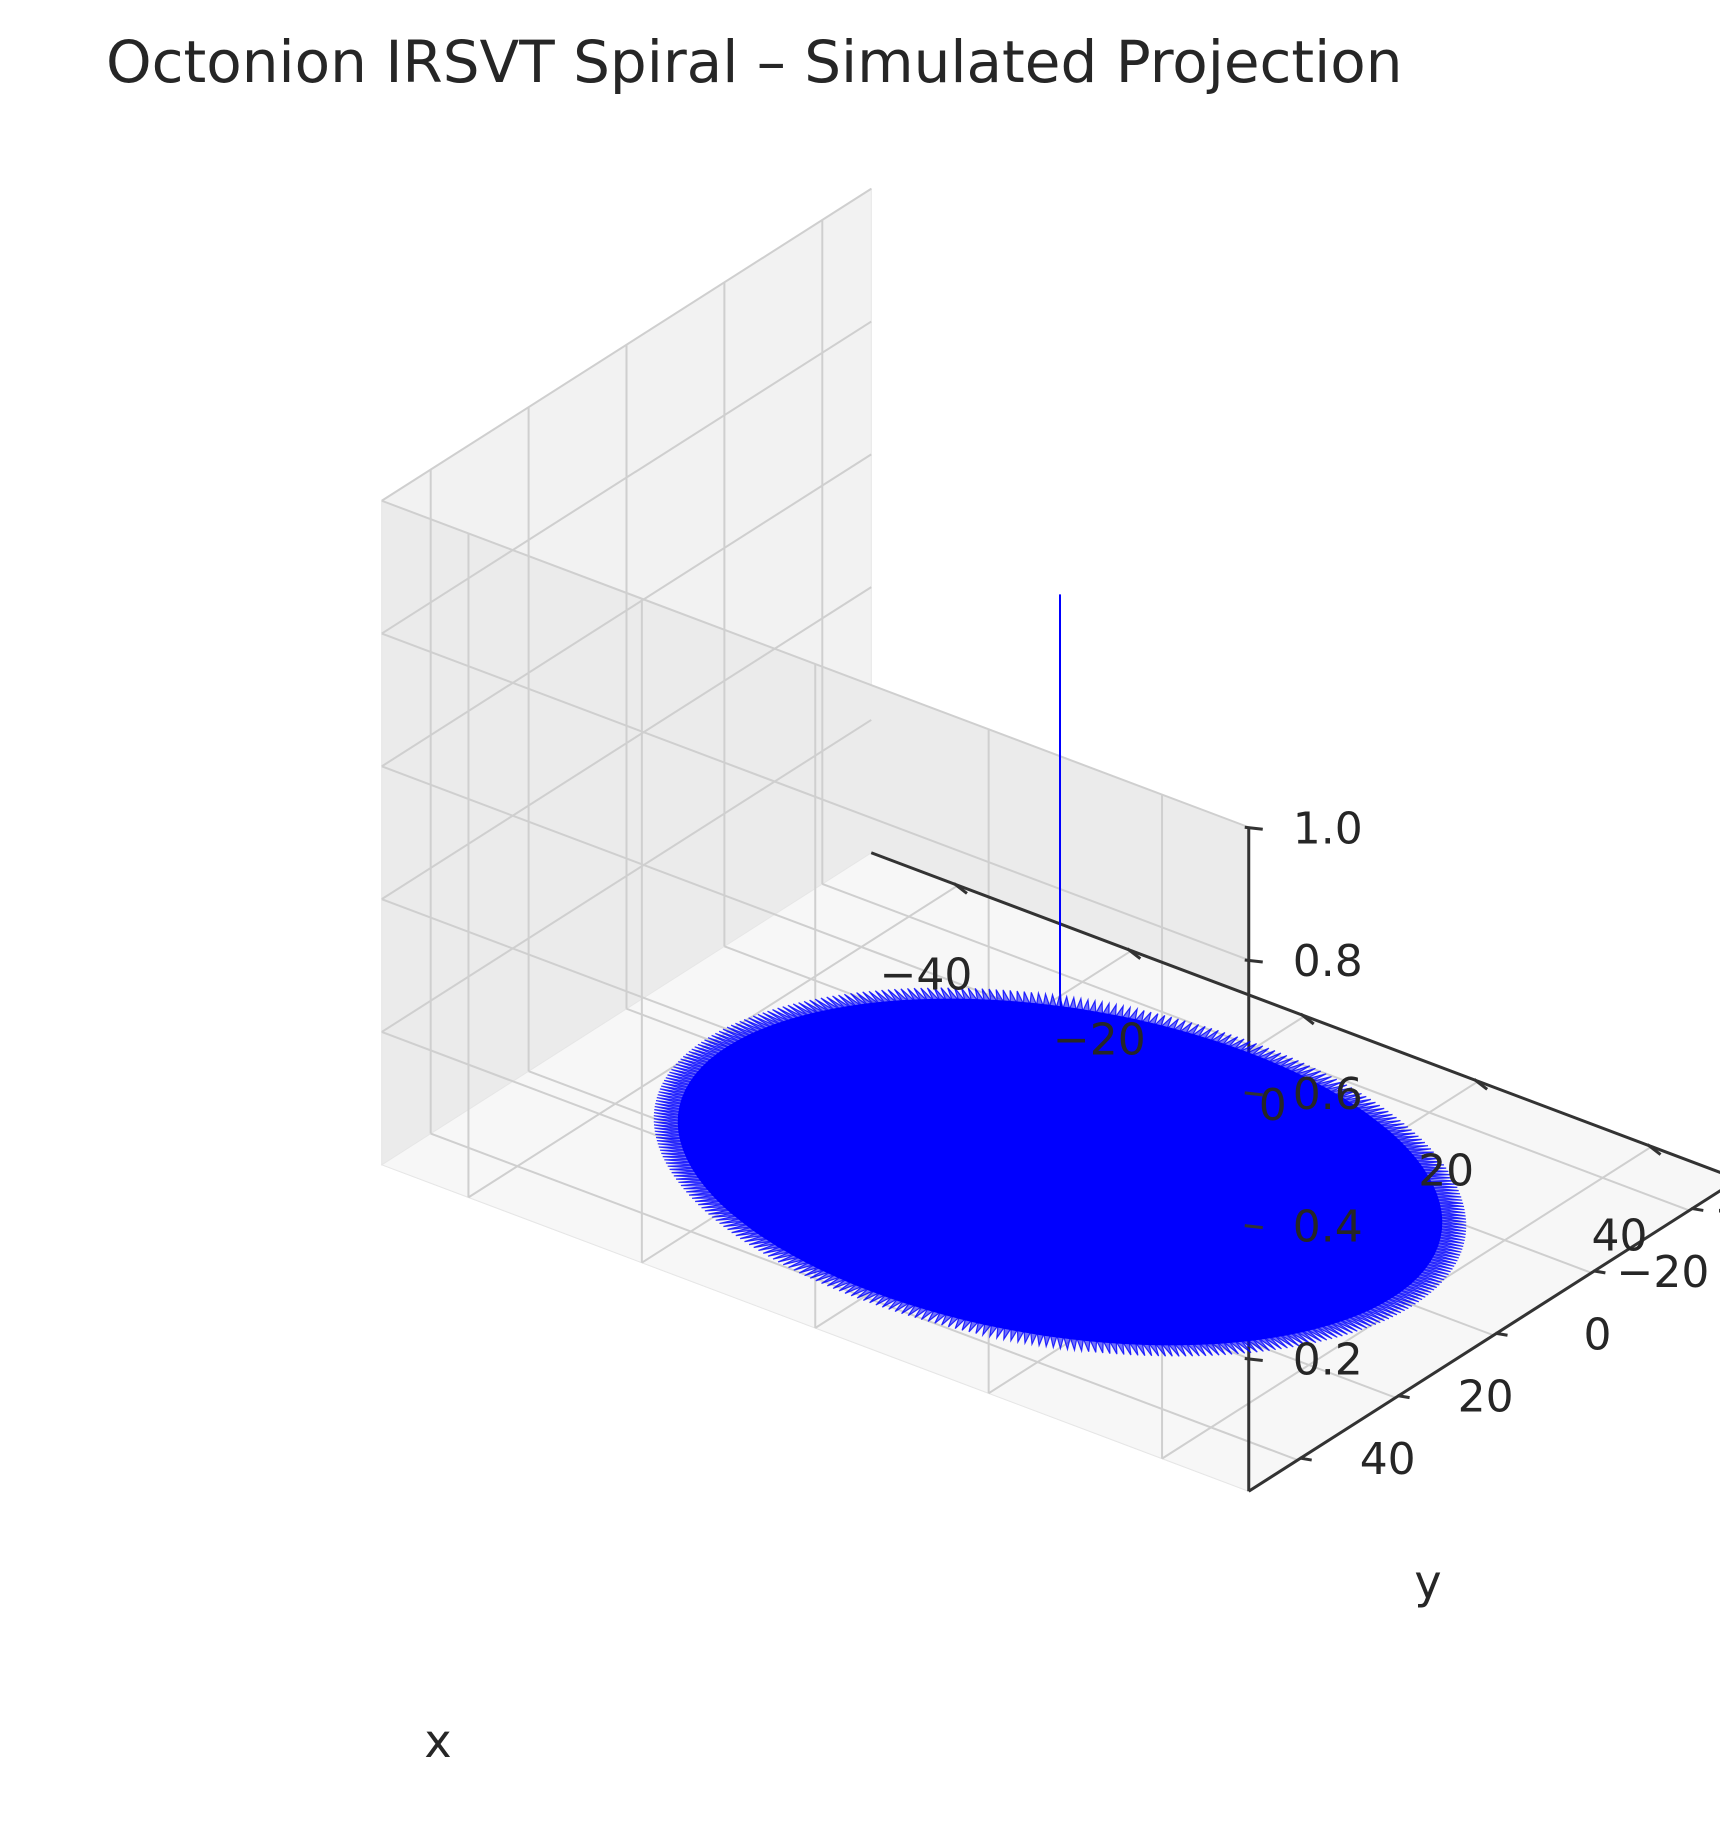 This screenshot has width=1720, height=1837. Describe the element at coordinates (1099, 1040) in the screenshot. I see `x-tick-label: −20` at that location.